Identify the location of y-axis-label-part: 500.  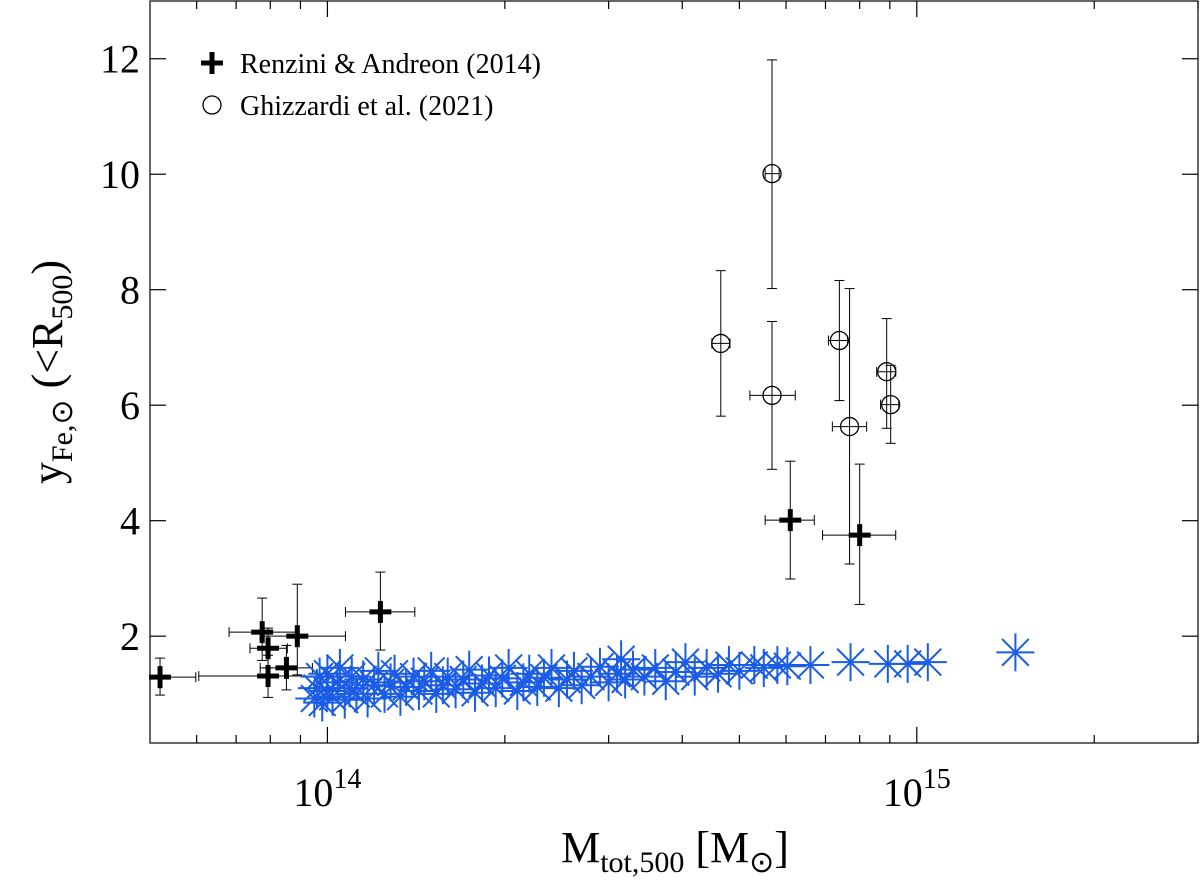
(62, 297).